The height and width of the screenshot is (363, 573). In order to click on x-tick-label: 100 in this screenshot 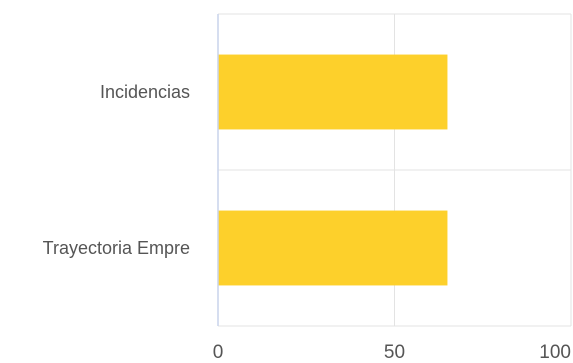, I will do `click(555, 352)`.